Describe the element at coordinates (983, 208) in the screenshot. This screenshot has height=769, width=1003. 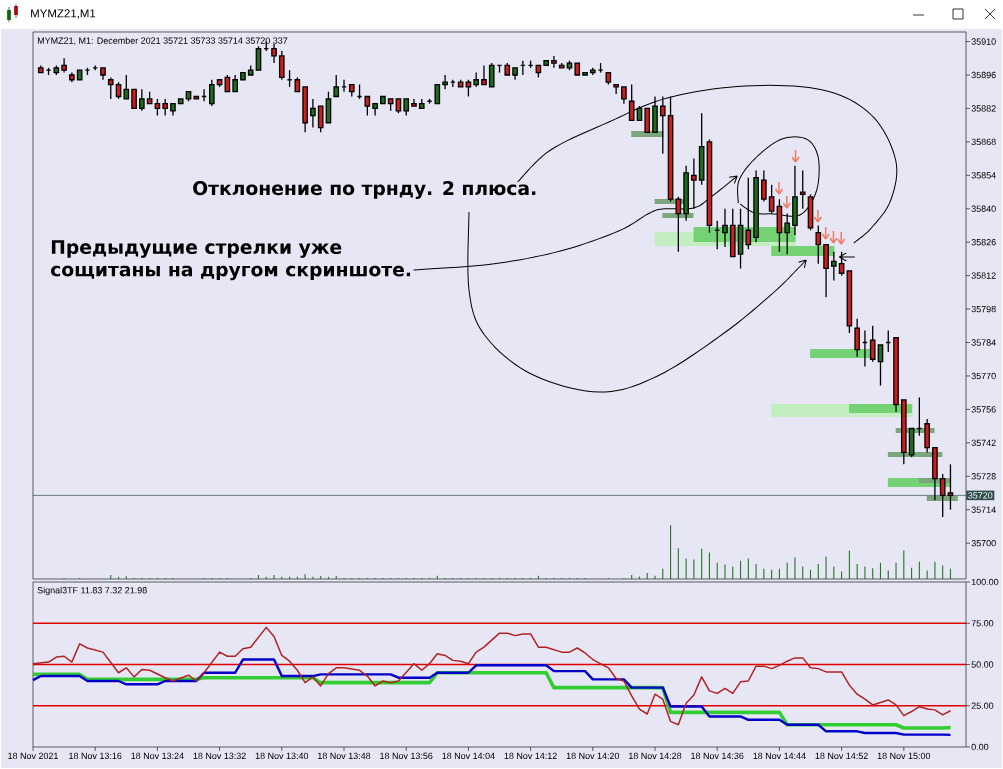
I see `y-tick-label: 35840` at that location.